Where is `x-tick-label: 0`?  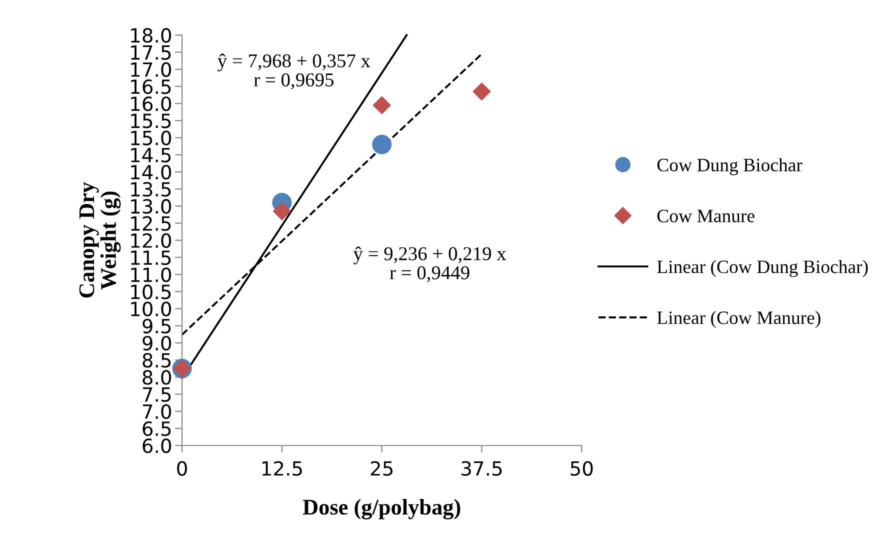 x-tick-label: 0 is located at coordinates (182, 468).